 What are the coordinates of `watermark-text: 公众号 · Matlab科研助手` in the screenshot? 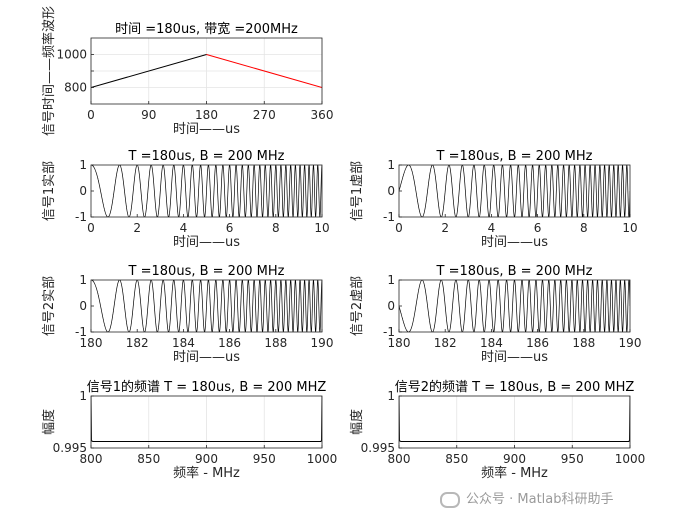 It's located at (540, 499).